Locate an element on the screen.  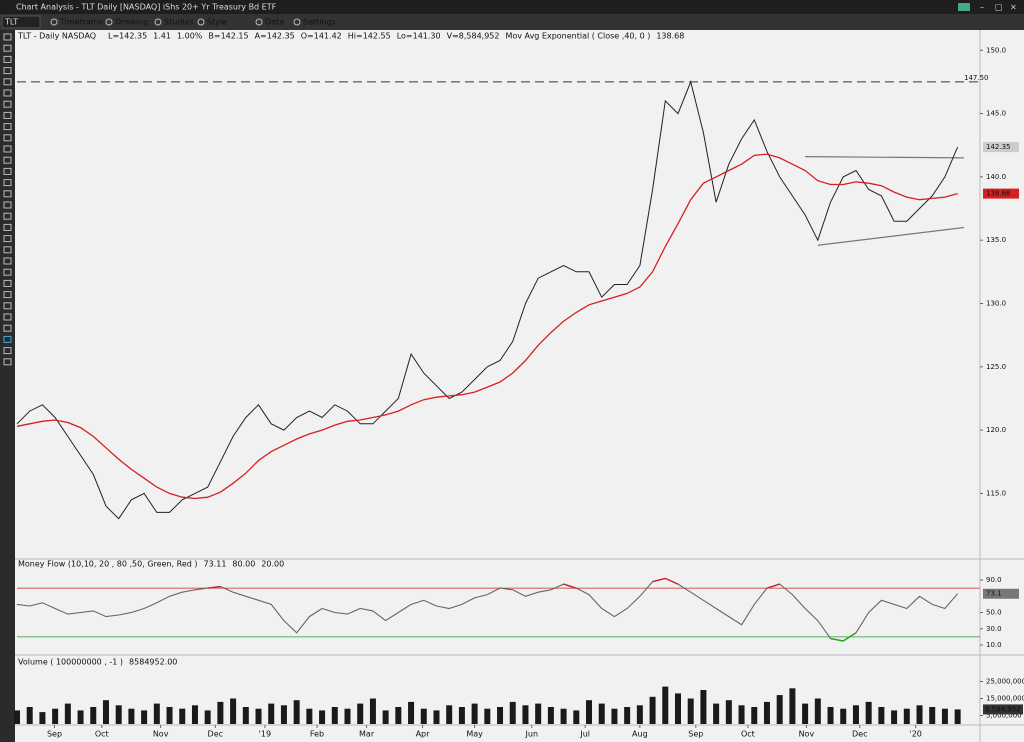
tools is located at coordinates (7, 199).